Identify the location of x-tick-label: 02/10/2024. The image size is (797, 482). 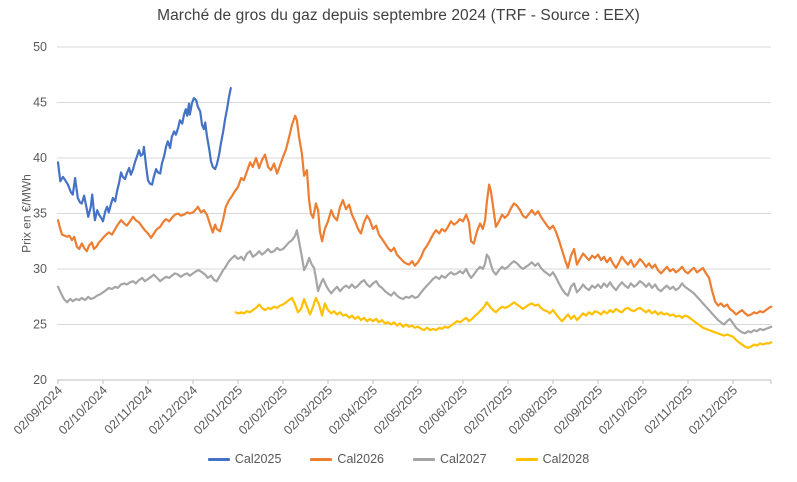
(83, 410).